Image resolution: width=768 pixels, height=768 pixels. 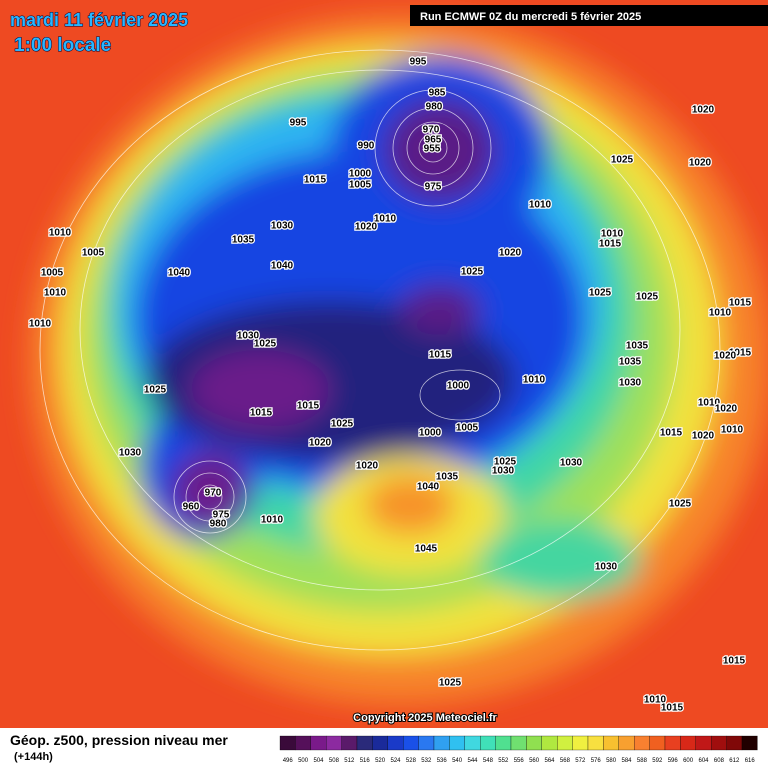 What do you see at coordinates (62, 45) in the screenshot?
I see `forecast-time: 1:00 locale` at bounding box center [62, 45].